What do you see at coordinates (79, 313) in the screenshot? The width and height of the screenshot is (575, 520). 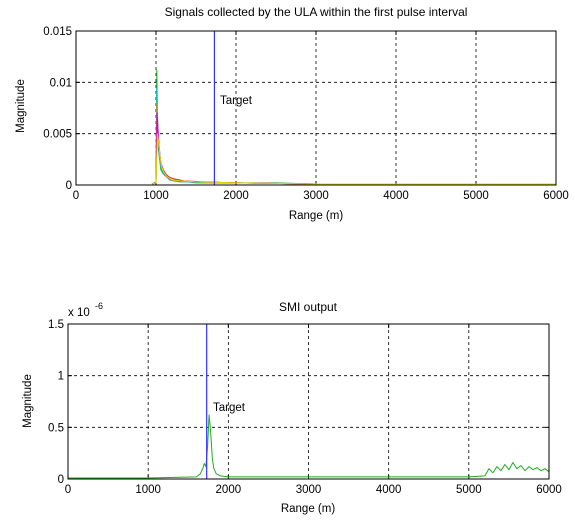 I see `bottom-chart-exponent-base: x 10` at bounding box center [79, 313].